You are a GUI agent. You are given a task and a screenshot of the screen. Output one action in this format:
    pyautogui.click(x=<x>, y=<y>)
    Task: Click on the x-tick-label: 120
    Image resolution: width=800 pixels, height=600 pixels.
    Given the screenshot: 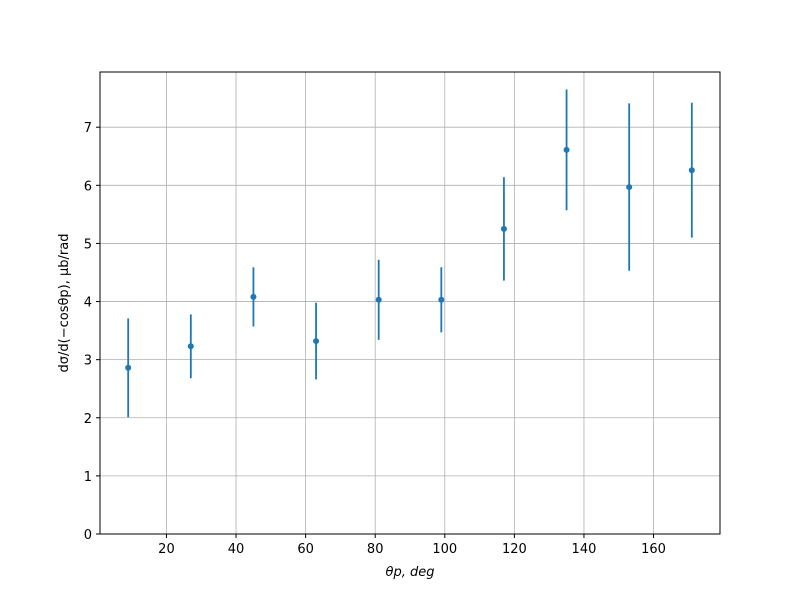 What is the action you would take?
    pyautogui.click(x=514, y=549)
    